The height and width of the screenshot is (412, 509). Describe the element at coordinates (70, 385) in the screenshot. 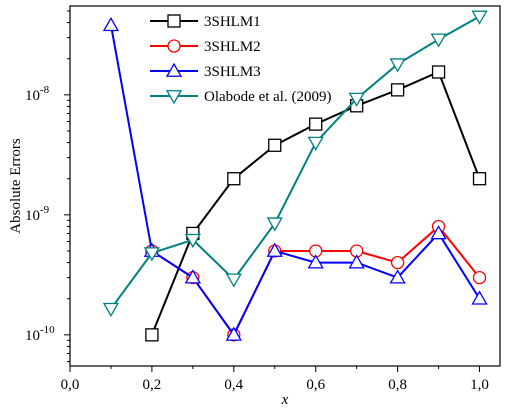

I see `x-tick-label: 0,0` at that location.